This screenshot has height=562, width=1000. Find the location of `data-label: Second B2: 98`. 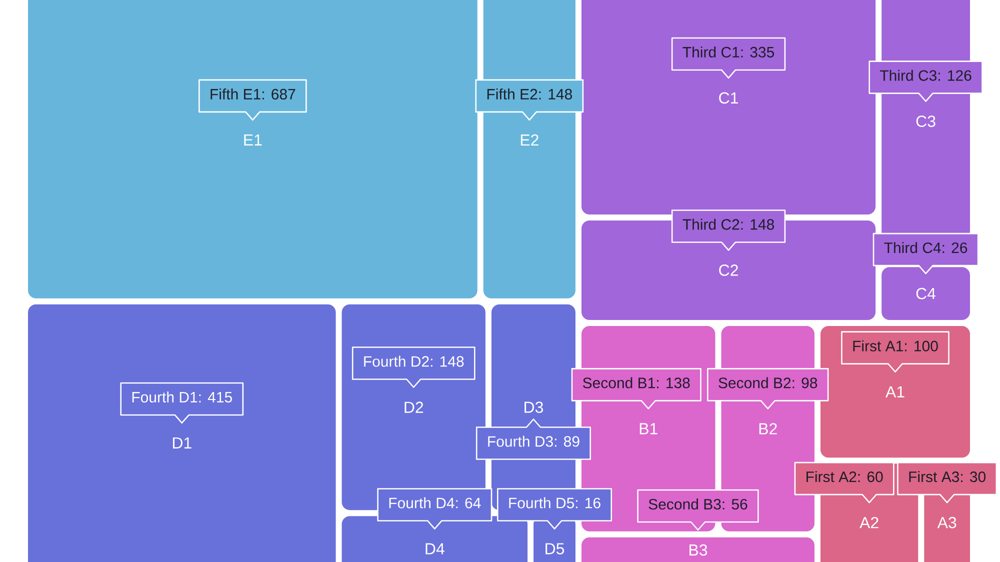

data-label: Second B2: 98 is located at coordinates (768, 382).